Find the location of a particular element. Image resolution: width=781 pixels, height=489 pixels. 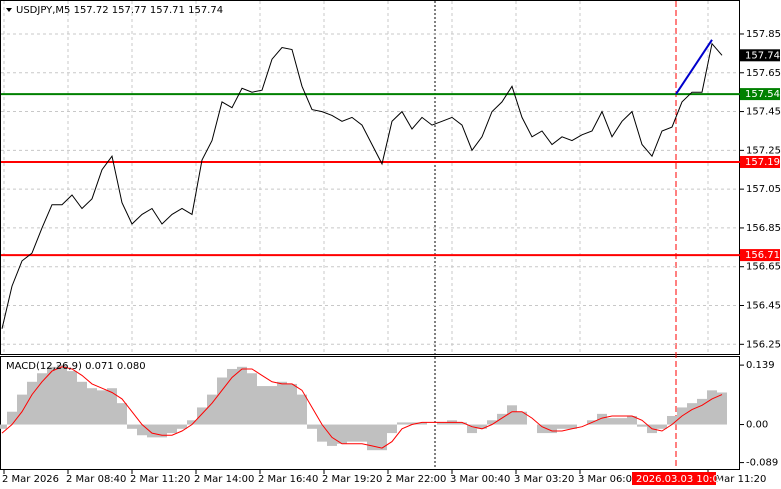

y-tick-label: 157.05 is located at coordinates (763, 189).